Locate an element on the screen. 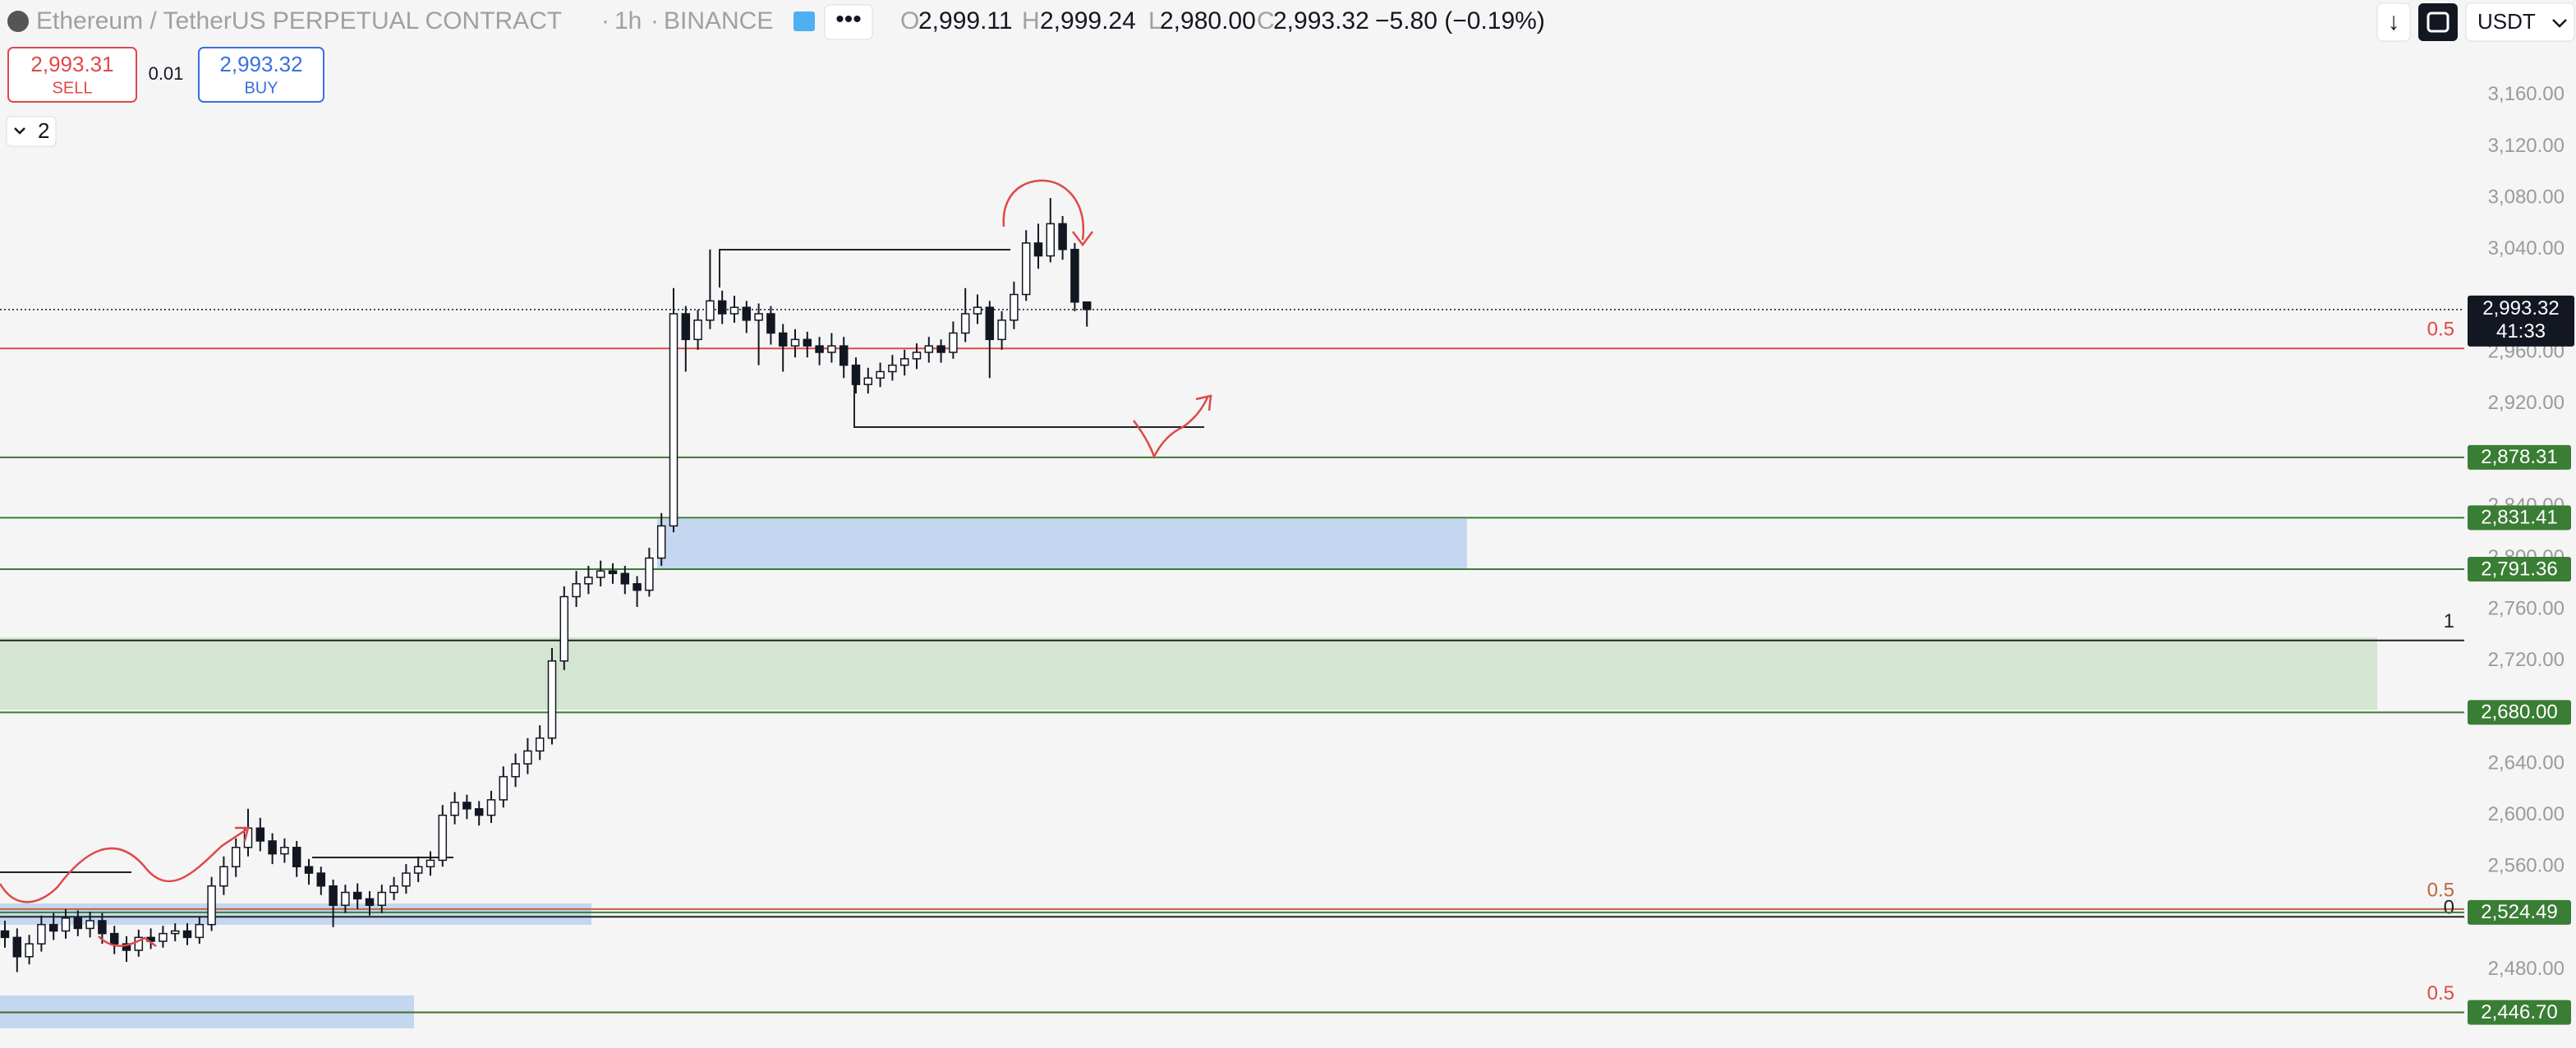  buy-label: BUY is located at coordinates (261, 88).